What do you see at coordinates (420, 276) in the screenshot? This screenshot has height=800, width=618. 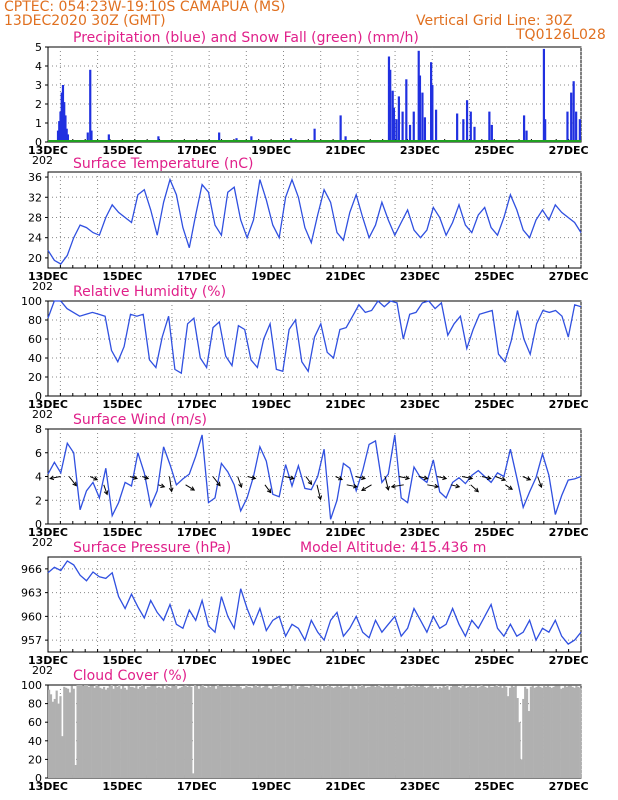 I see `temp-date-label: 23DEC` at bounding box center [420, 276].